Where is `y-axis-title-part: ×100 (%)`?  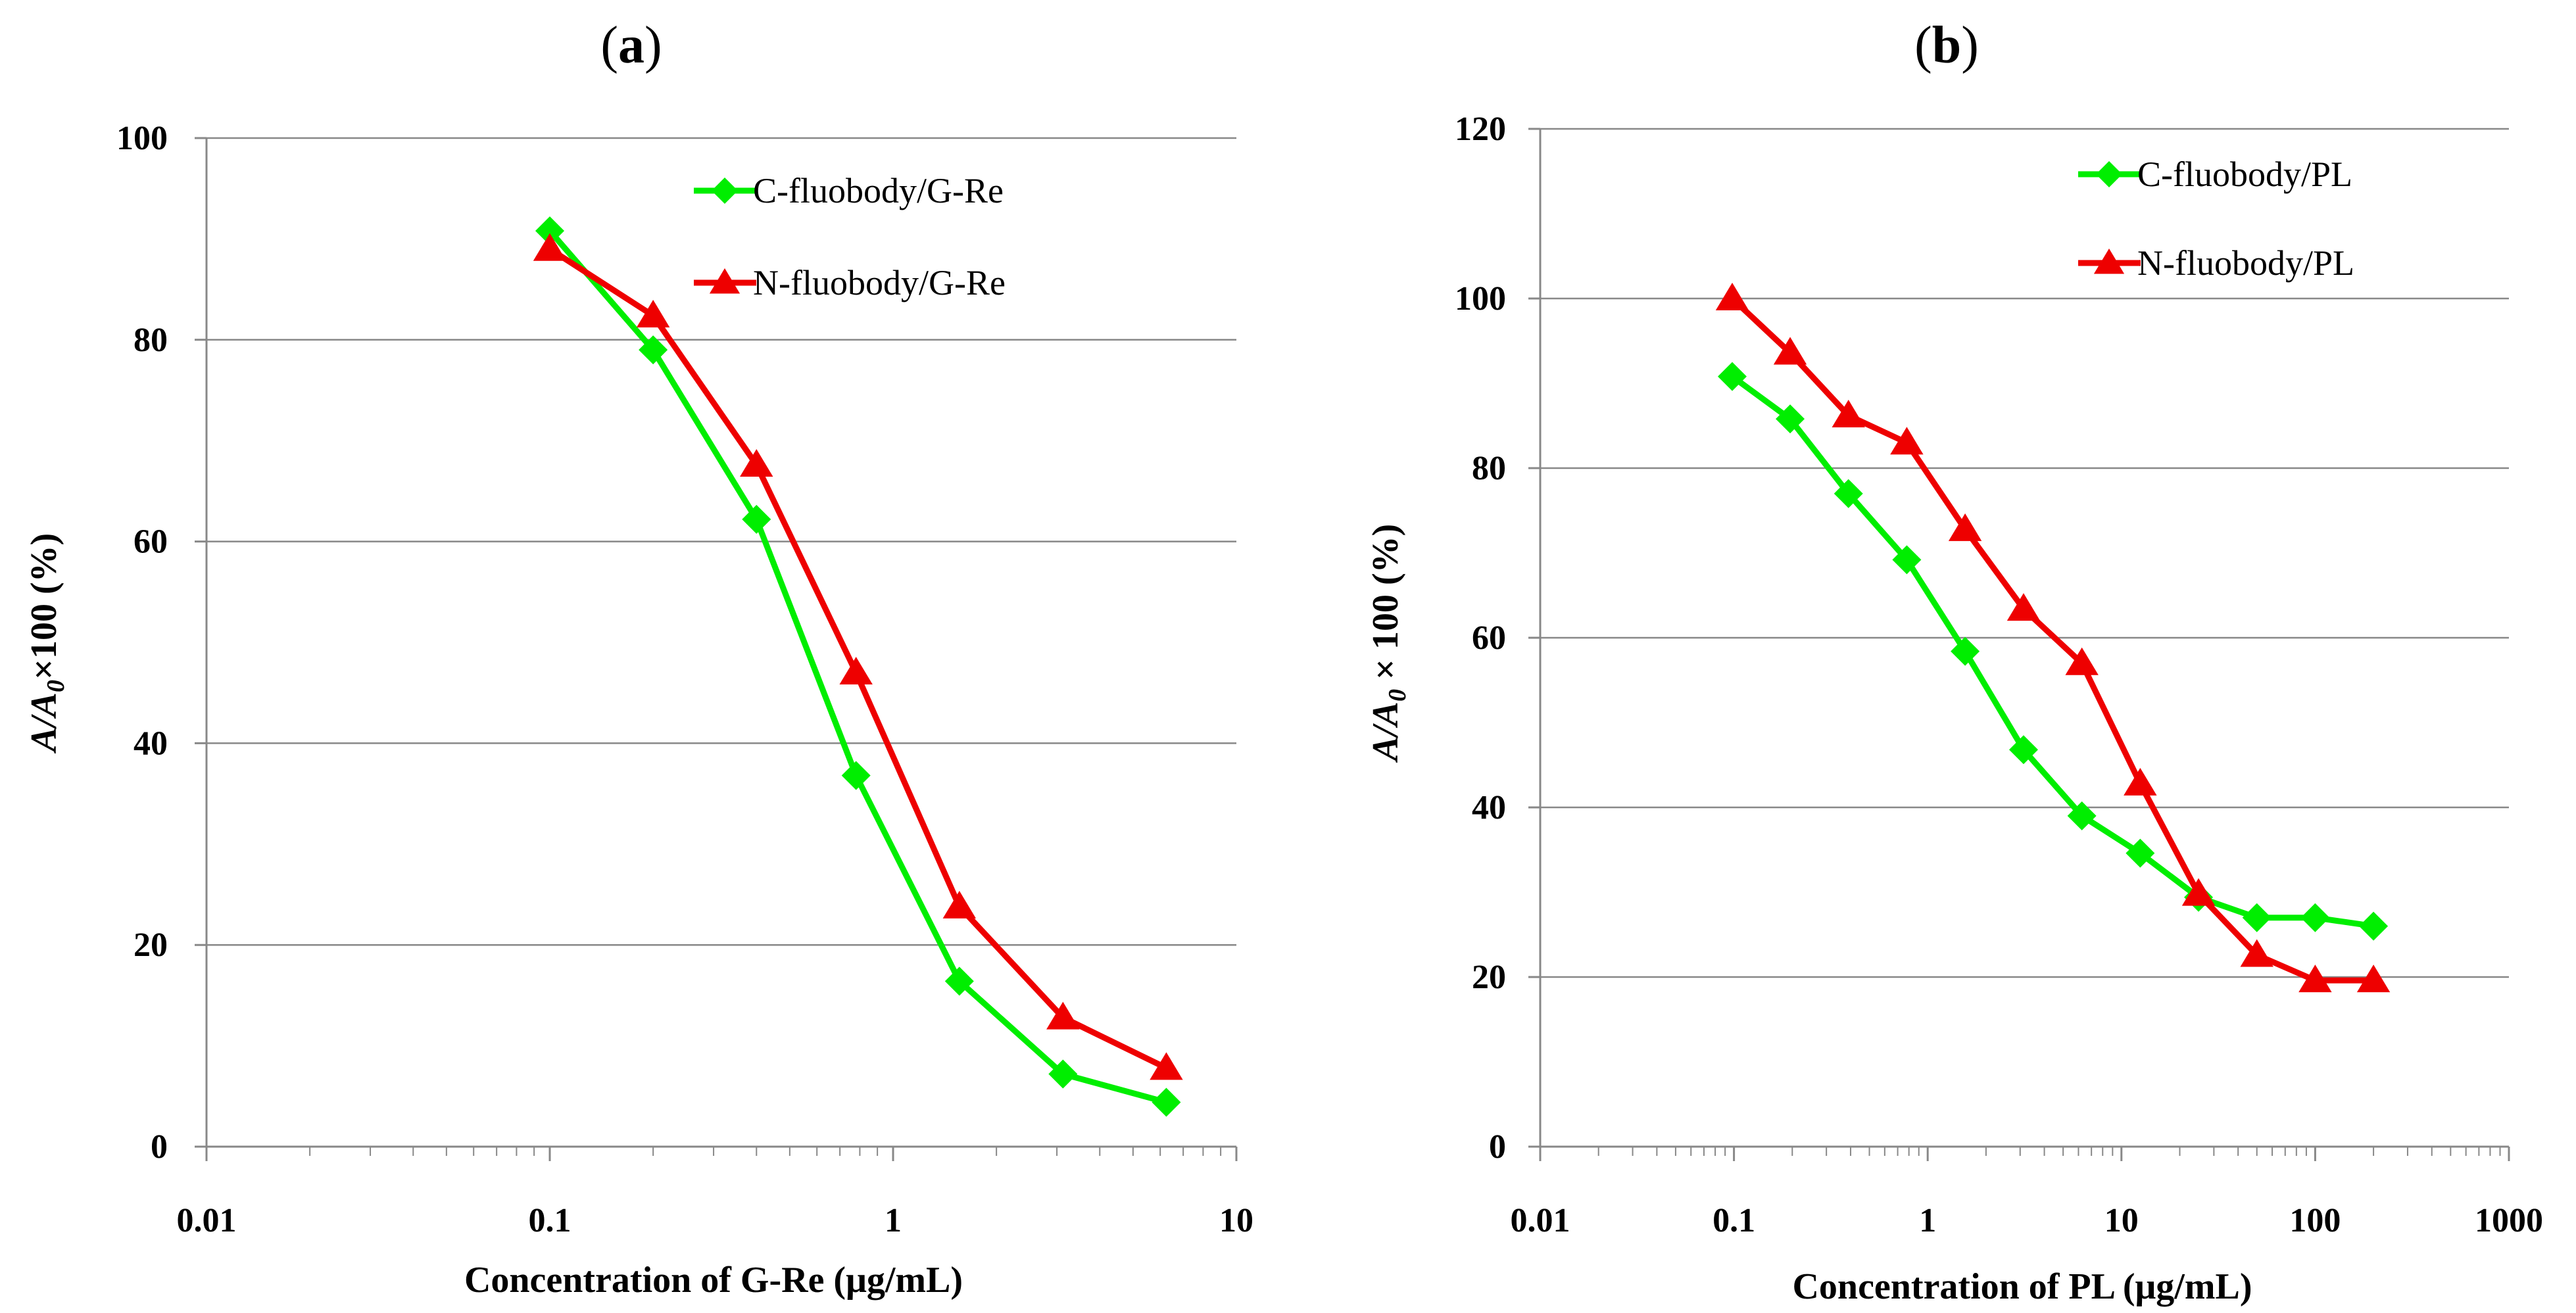 y-axis-title-part: ×100 (%) is located at coordinates (44, 606).